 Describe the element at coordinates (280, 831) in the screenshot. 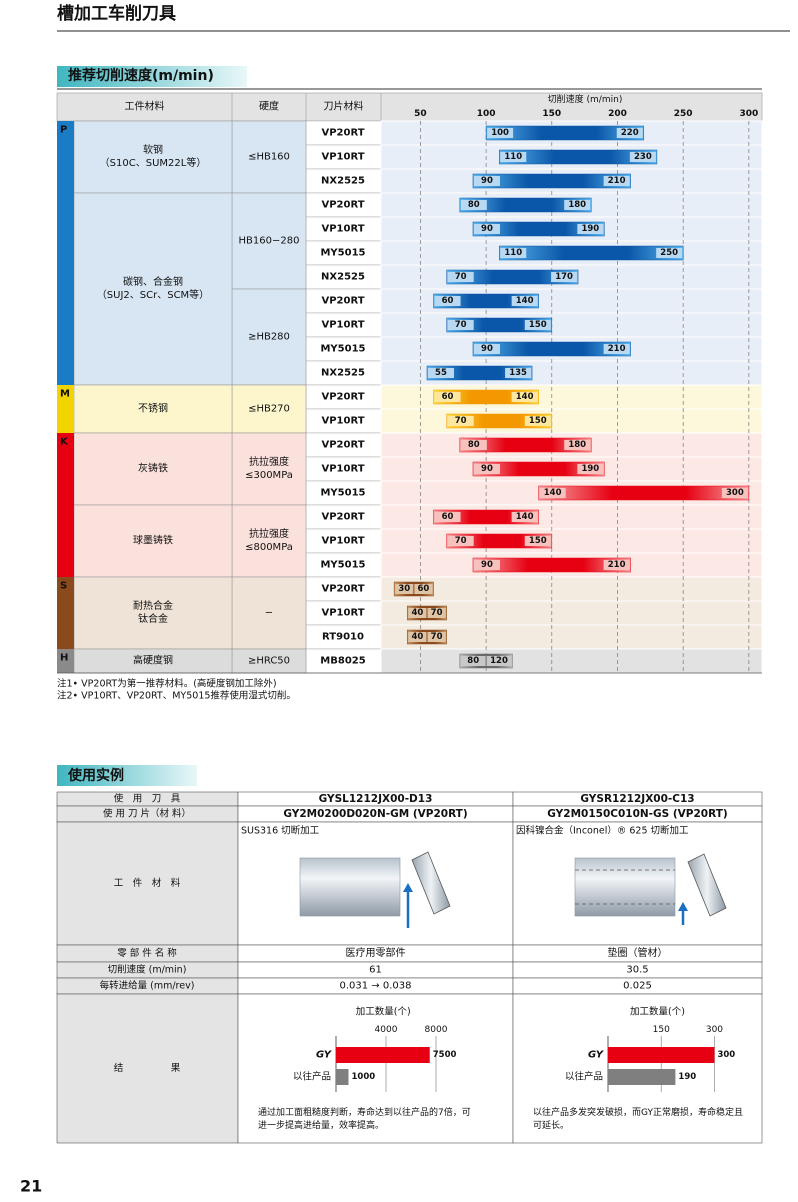

I see `workpiece-caption: SUS316 切断加工` at that location.